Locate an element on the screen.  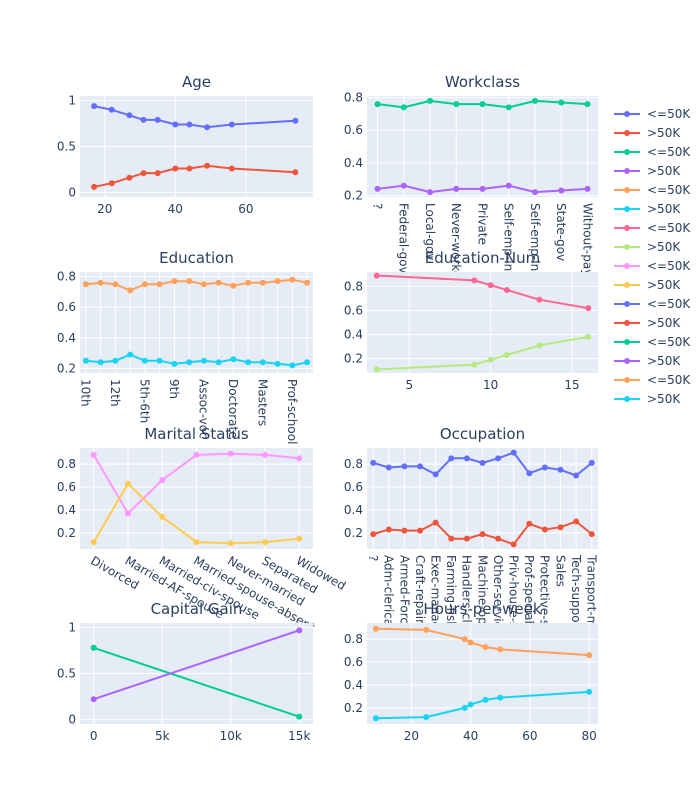
x-tick-label-occupation: Other-service is located at coordinates (498, 595).